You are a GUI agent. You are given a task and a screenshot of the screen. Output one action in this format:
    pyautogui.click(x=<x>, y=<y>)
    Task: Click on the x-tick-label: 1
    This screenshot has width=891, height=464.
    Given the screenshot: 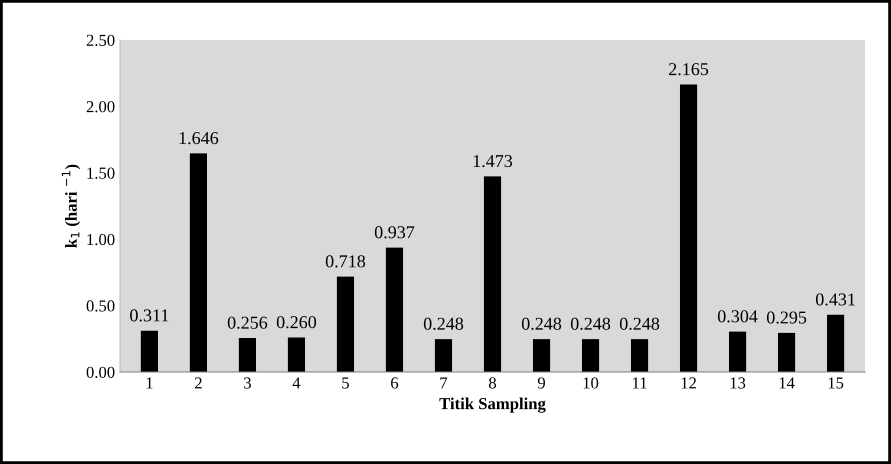 What is the action you would take?
    pyautogui.click(x=149, y=382)
    